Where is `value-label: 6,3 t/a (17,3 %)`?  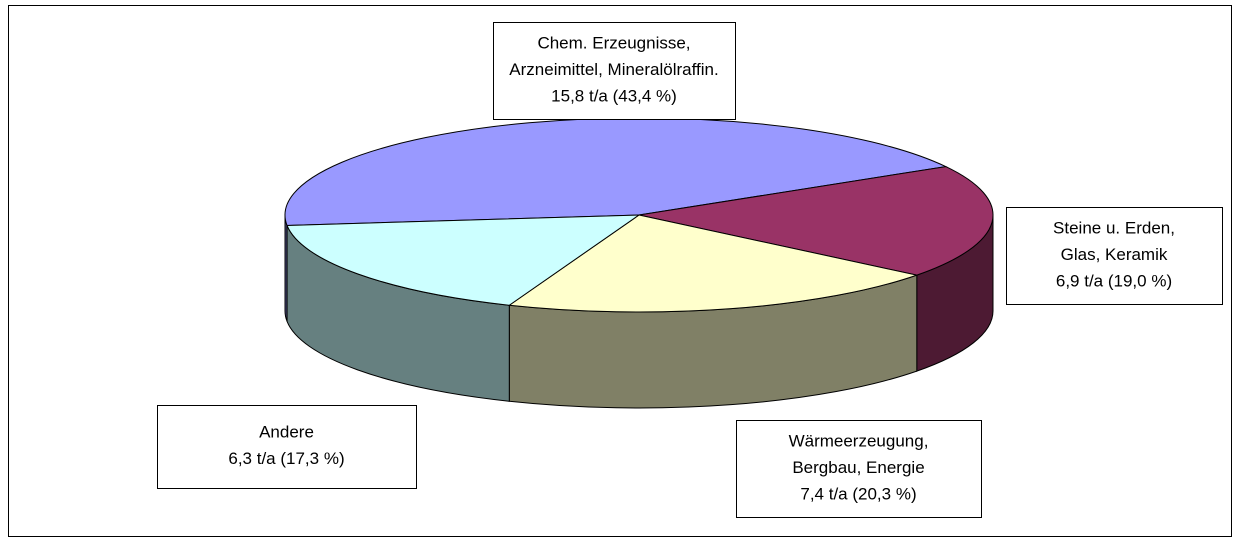 value-label: 6,3 t/a (17,3 %) is located at coordinates (286, 458).